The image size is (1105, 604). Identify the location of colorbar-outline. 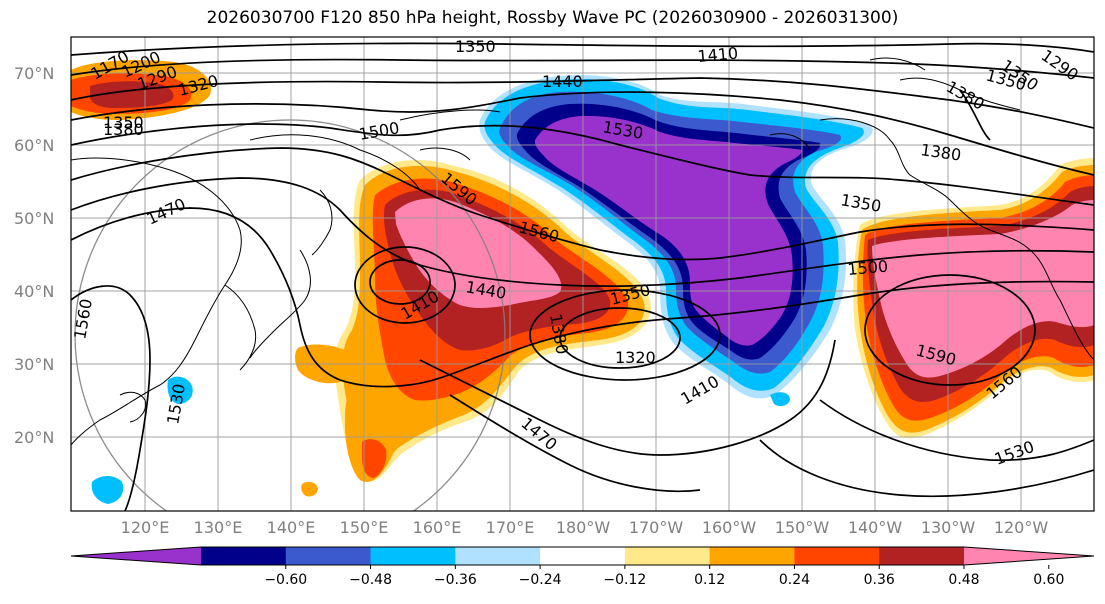
(582, 556).